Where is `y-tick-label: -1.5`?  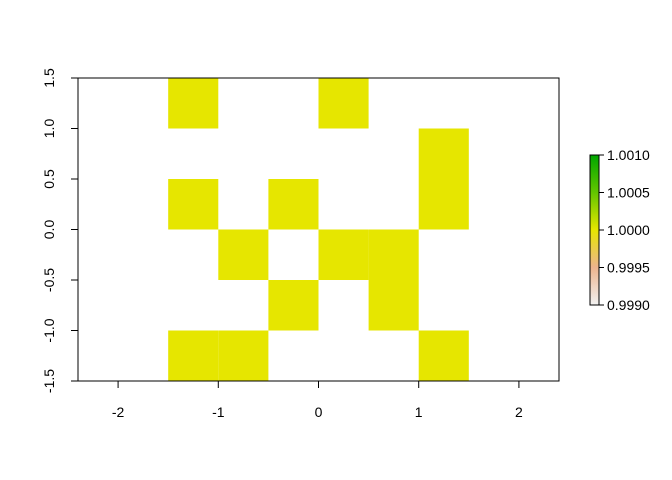 y-tick-label: -1.5 is located at coordinates (49, 381).